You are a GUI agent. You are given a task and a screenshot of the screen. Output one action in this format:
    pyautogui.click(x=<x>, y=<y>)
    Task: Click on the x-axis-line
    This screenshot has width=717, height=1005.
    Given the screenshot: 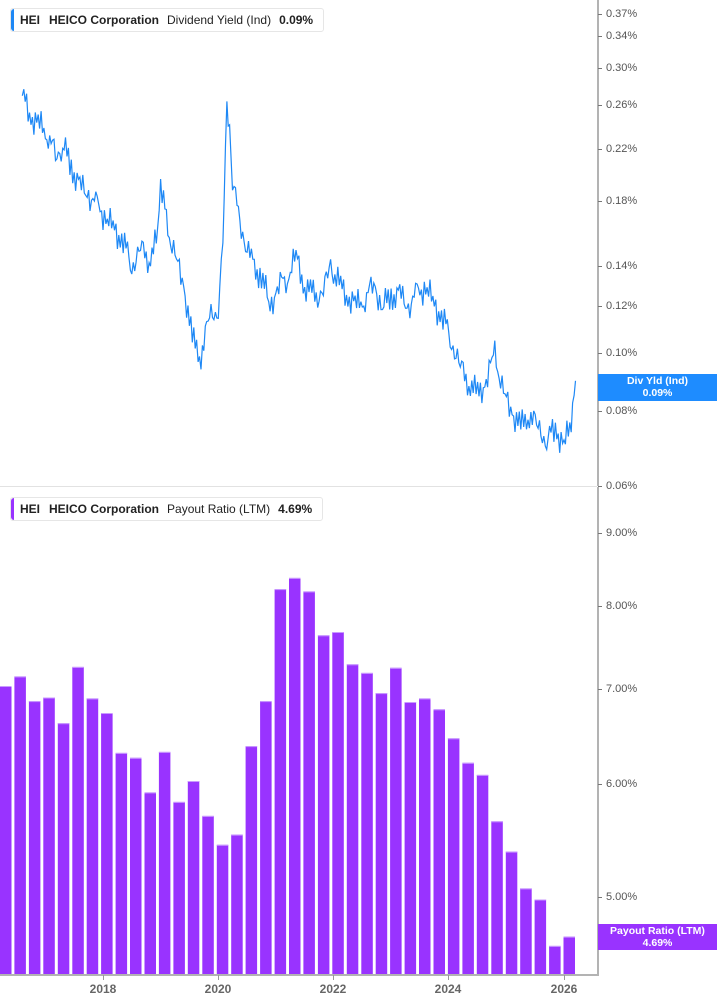 What is the action you would take?
    pyautogui.click(x=299, y=975)
    